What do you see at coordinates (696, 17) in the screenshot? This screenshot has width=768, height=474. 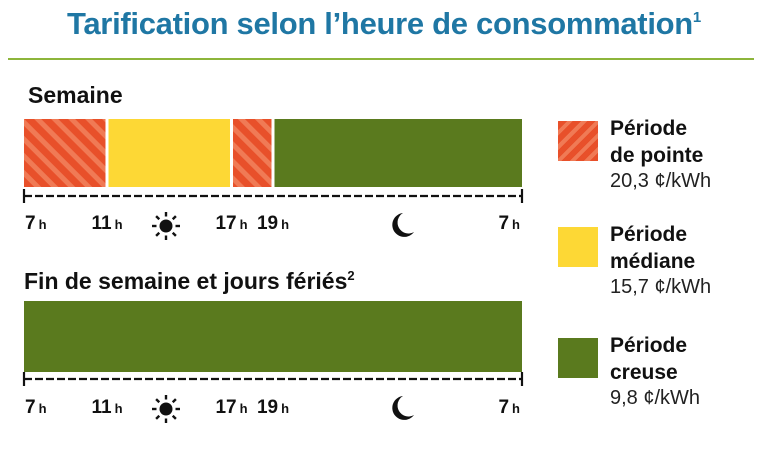 I see `title-footnote-marker: 1` at bounding box center [696, 17].